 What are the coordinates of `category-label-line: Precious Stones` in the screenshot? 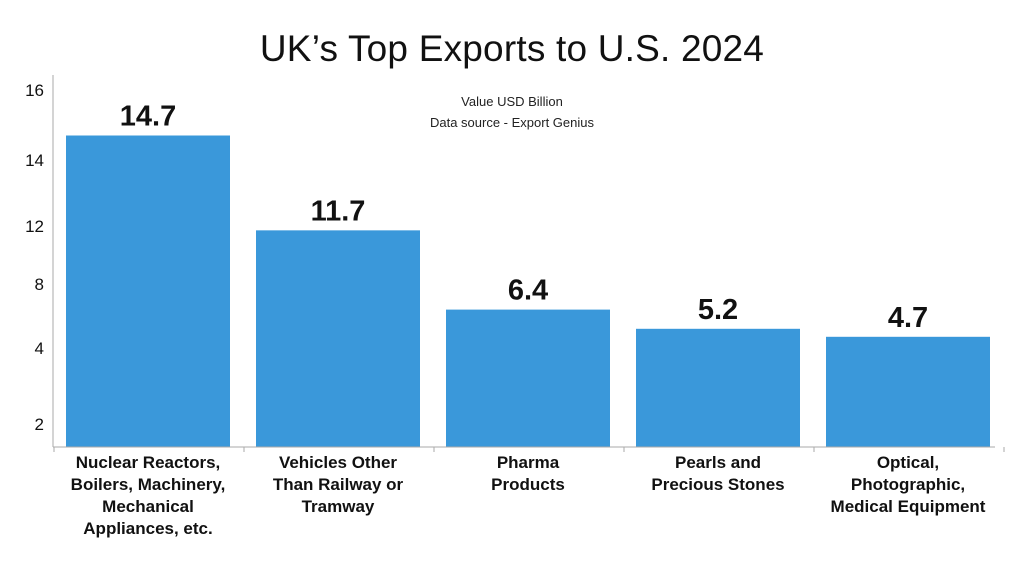 It's located at (717, 484).